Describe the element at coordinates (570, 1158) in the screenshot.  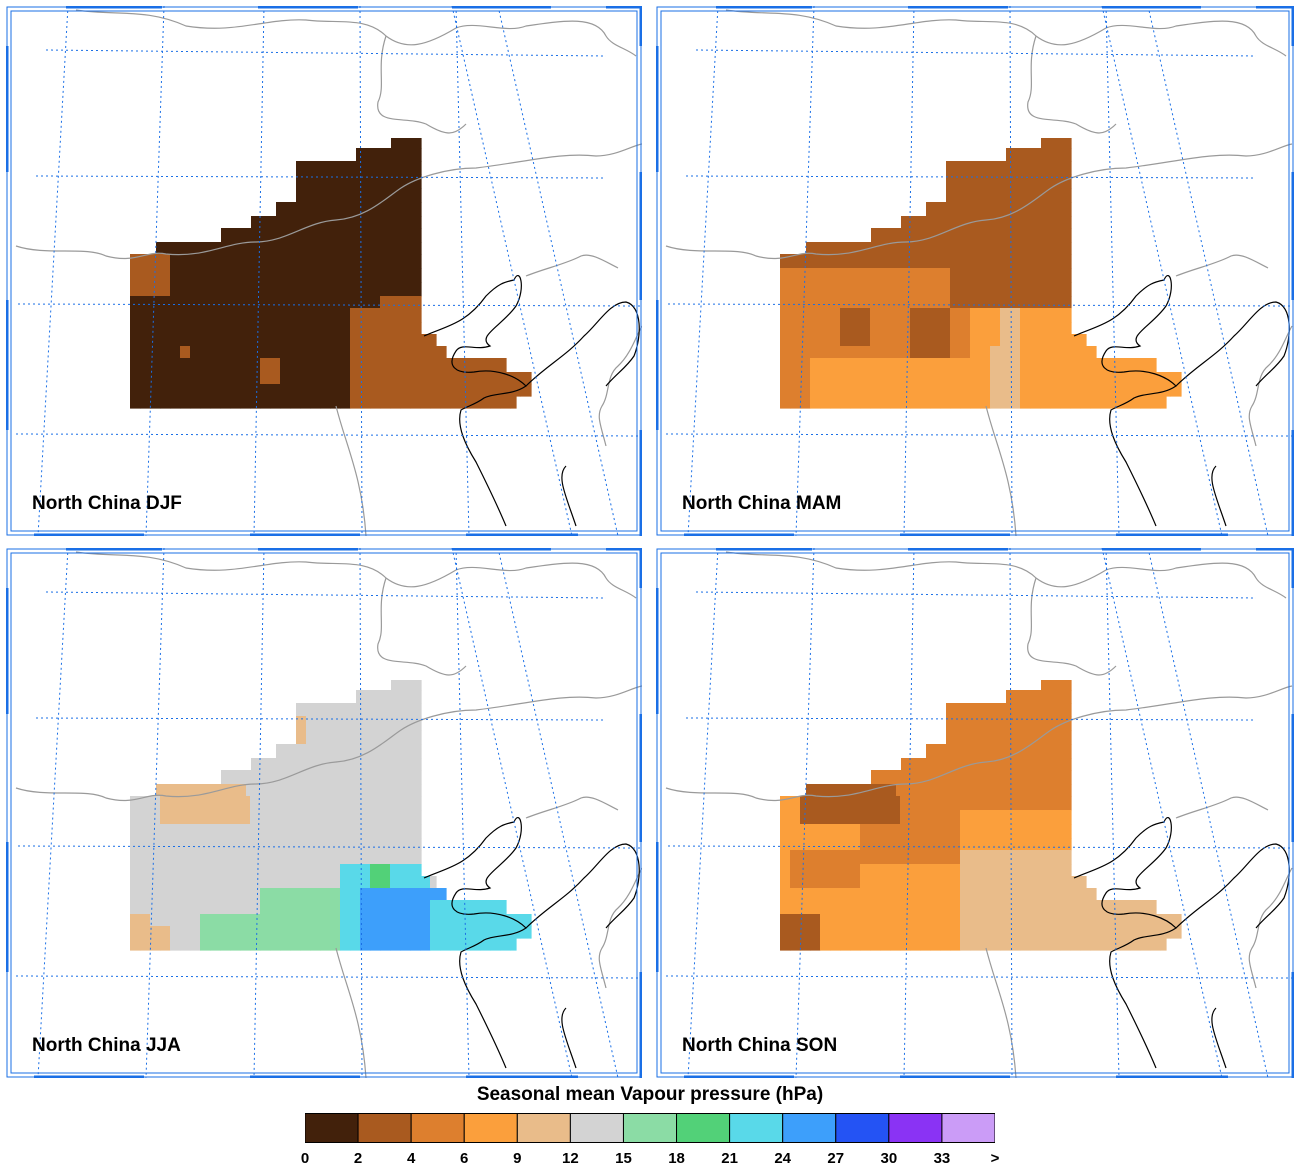
I see `colorbar-tick-label: 12` at that location.